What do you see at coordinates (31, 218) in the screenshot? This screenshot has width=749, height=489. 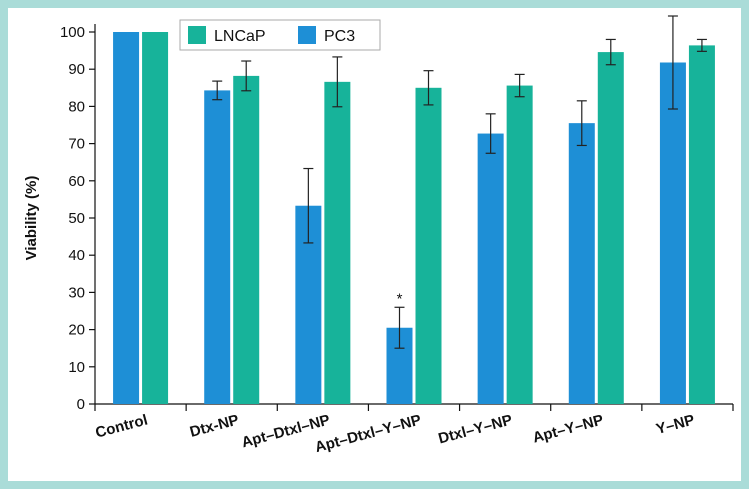 I see `y-axis-title: Viability (%)` at bounding box center [31, 218].